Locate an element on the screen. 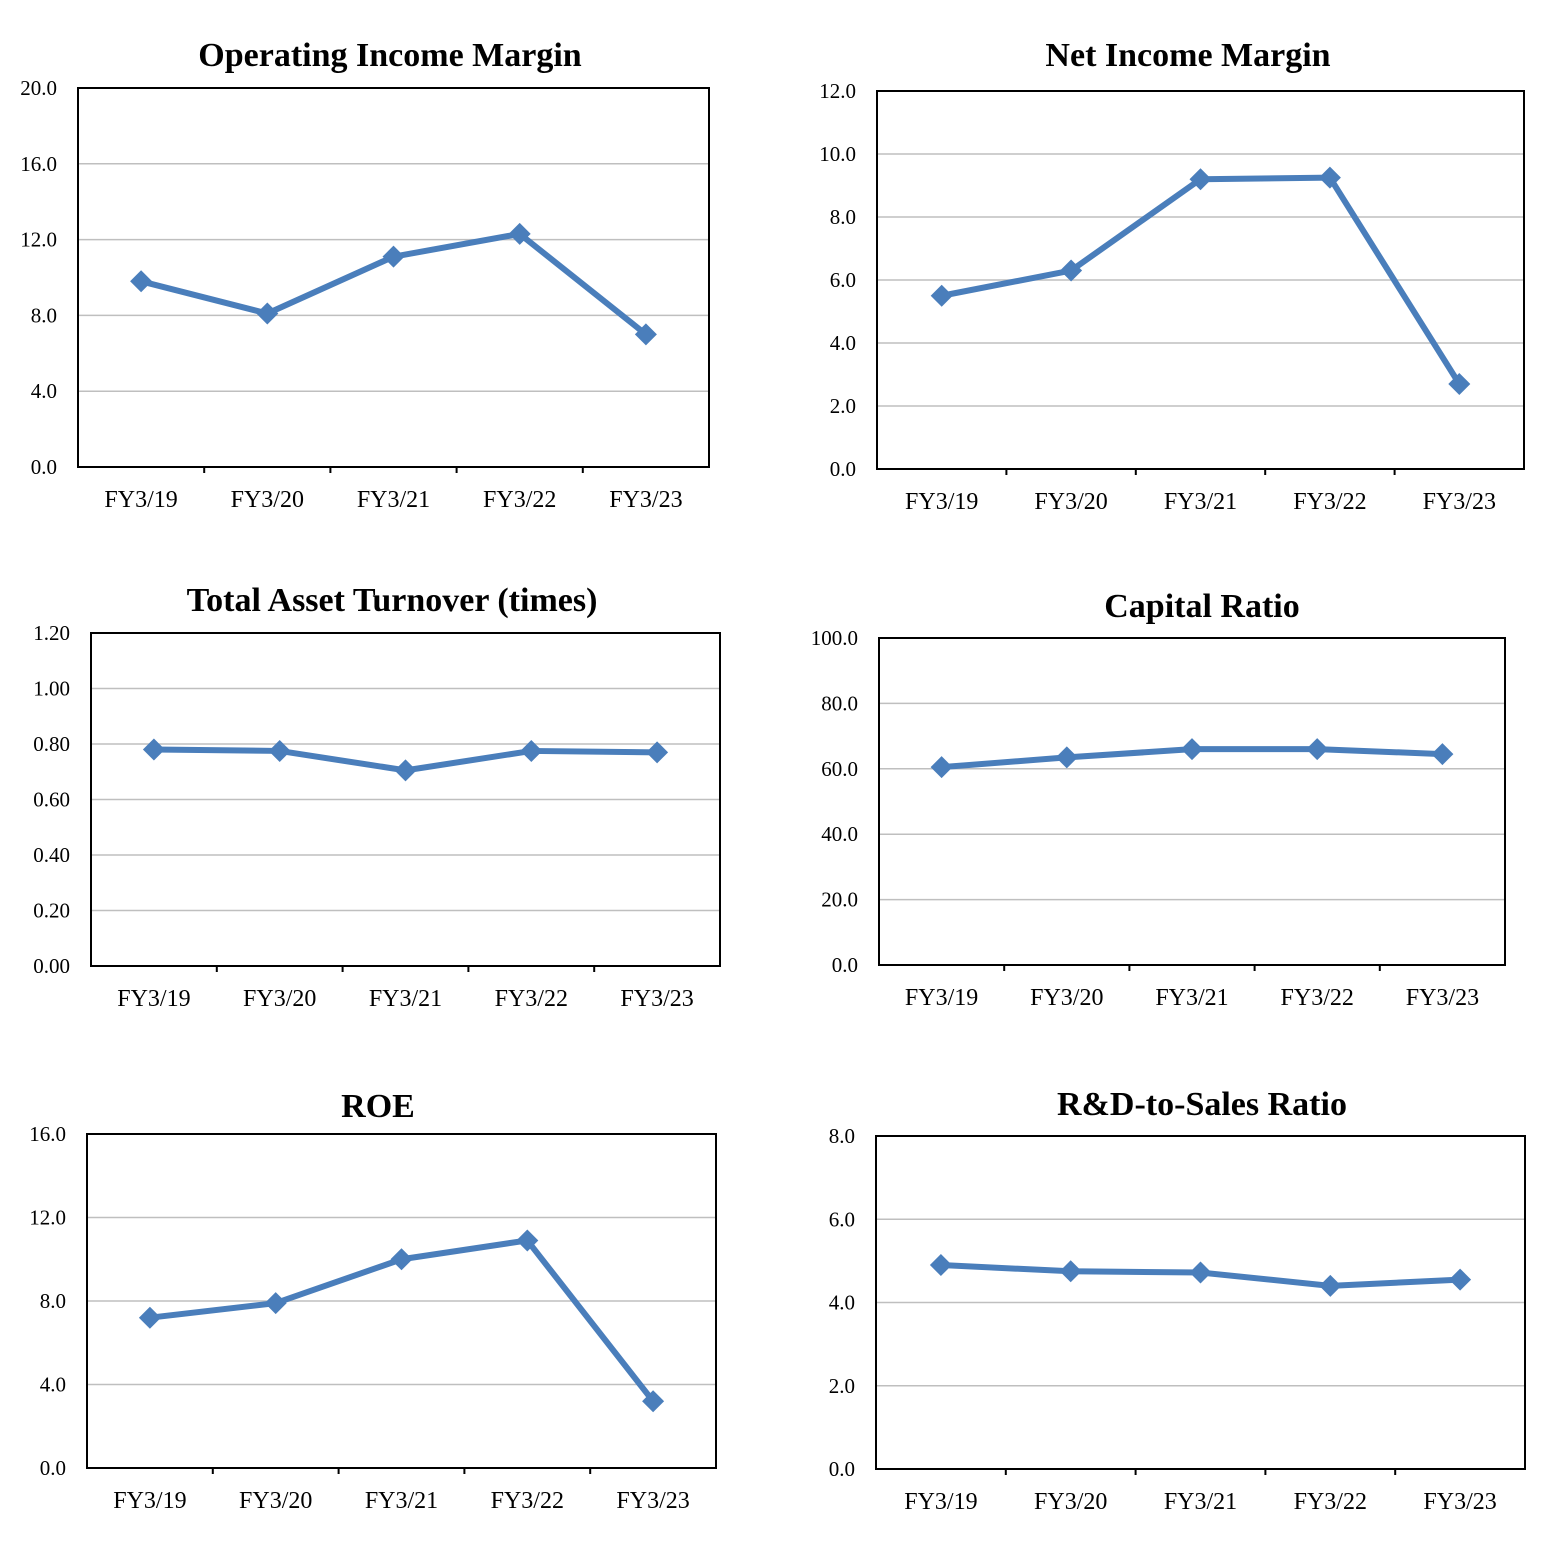 This screenshot has height=1541, width=1541. y-tick-label: 100.0 is located at coordinates (834, 638).